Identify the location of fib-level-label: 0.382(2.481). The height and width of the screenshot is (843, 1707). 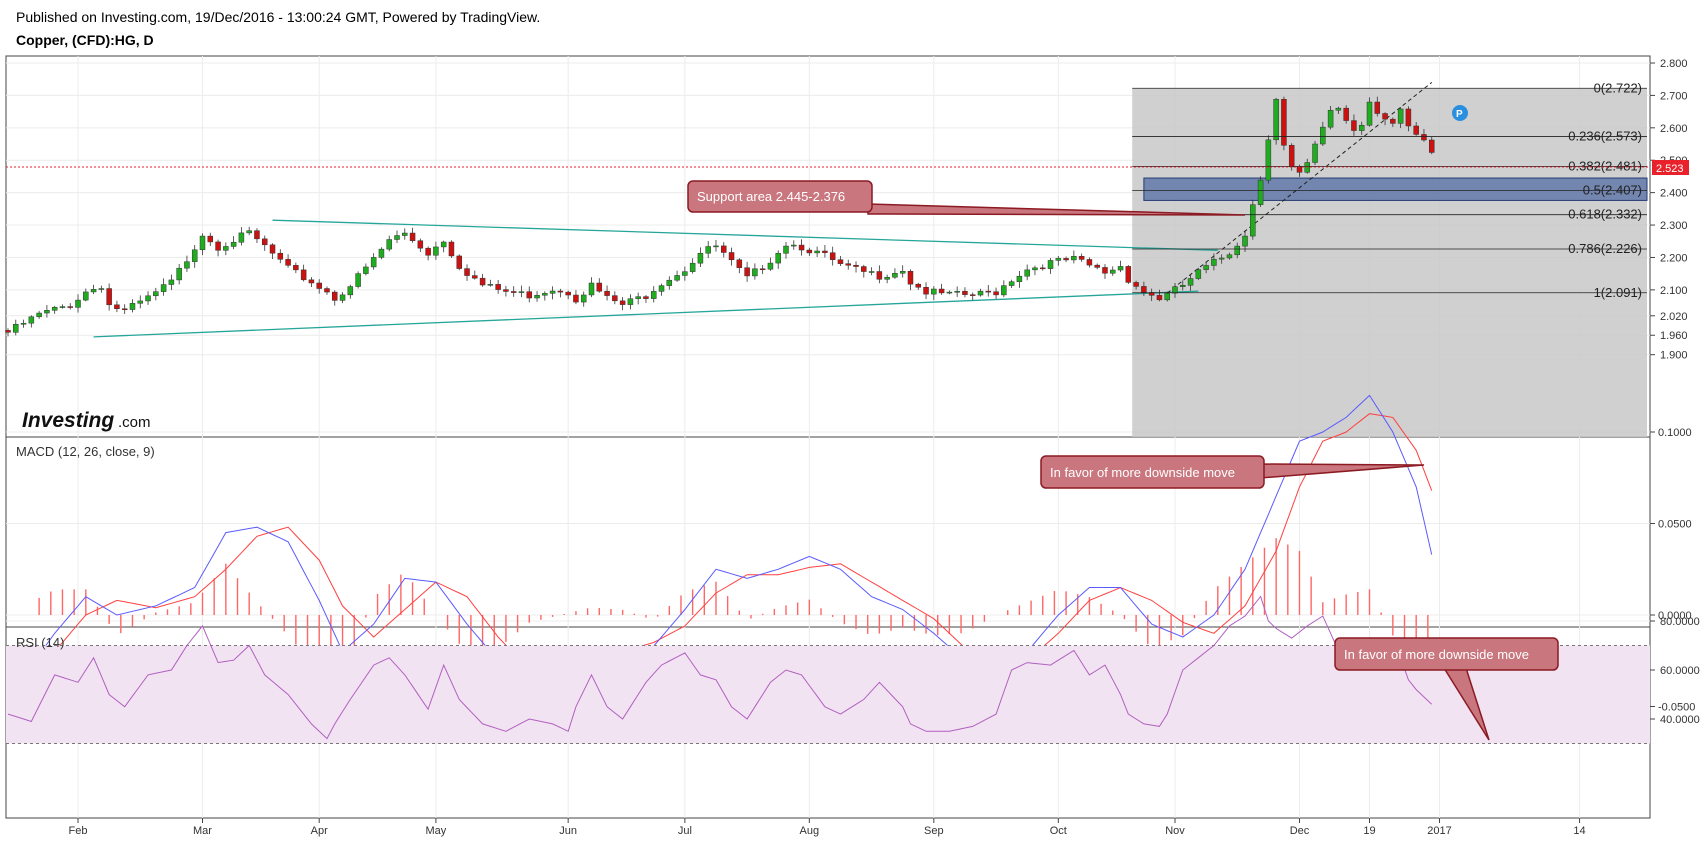
(1605, 165).